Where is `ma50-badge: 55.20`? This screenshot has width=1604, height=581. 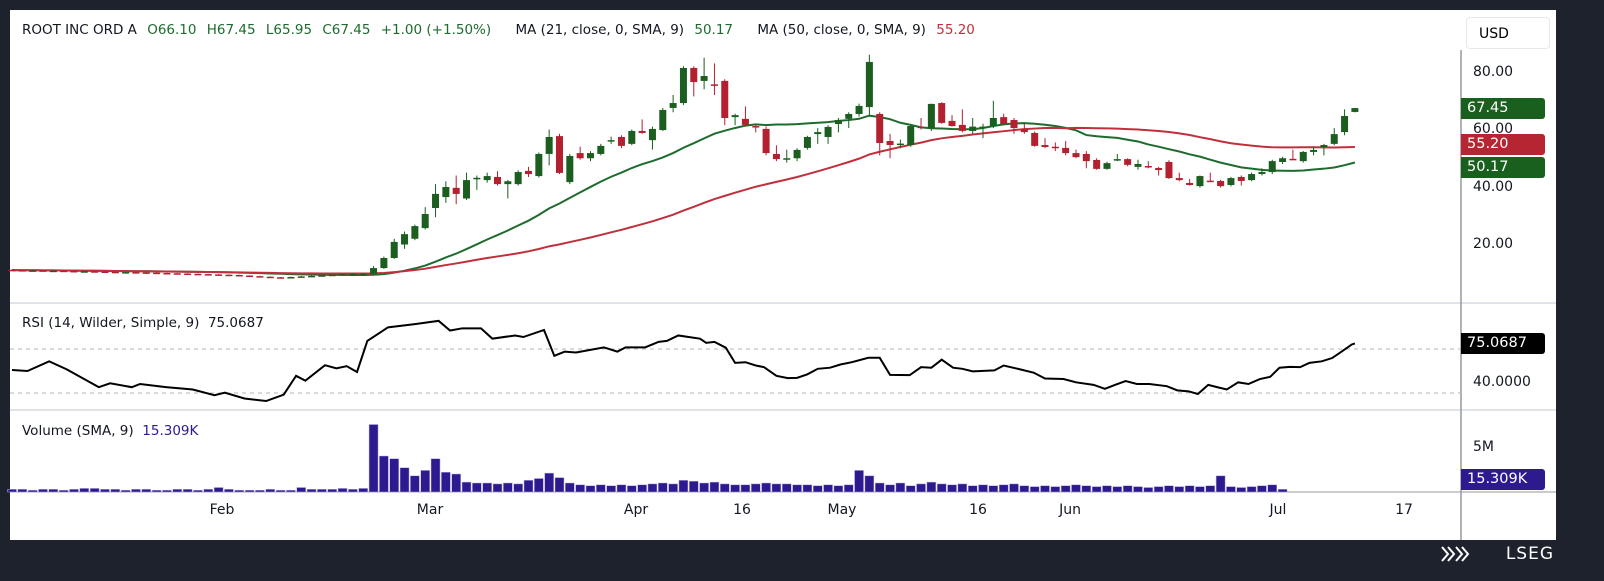
ma50-badge: 55.20 is located at coordinates (1503, 144).